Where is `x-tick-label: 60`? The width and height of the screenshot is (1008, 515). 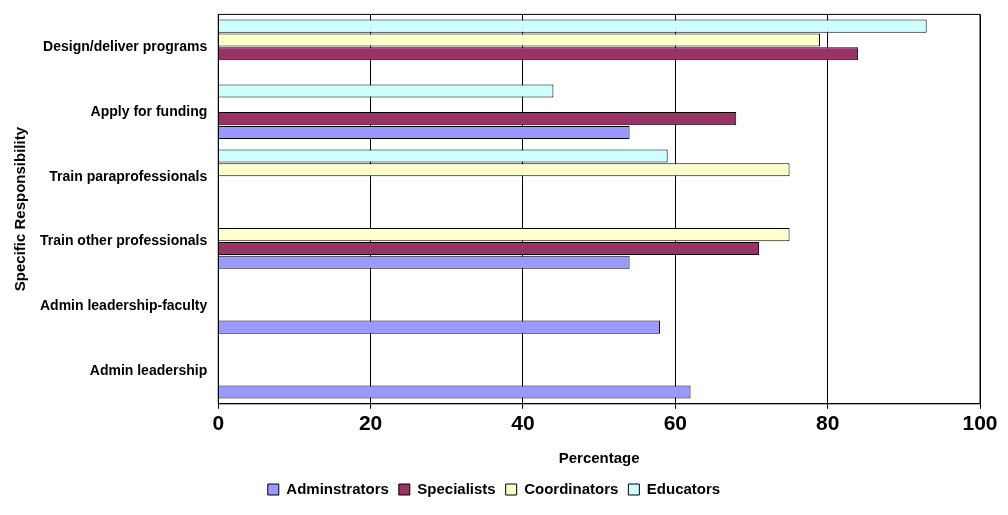
x-tick-label: 60 is located at coordinates (675, 423).